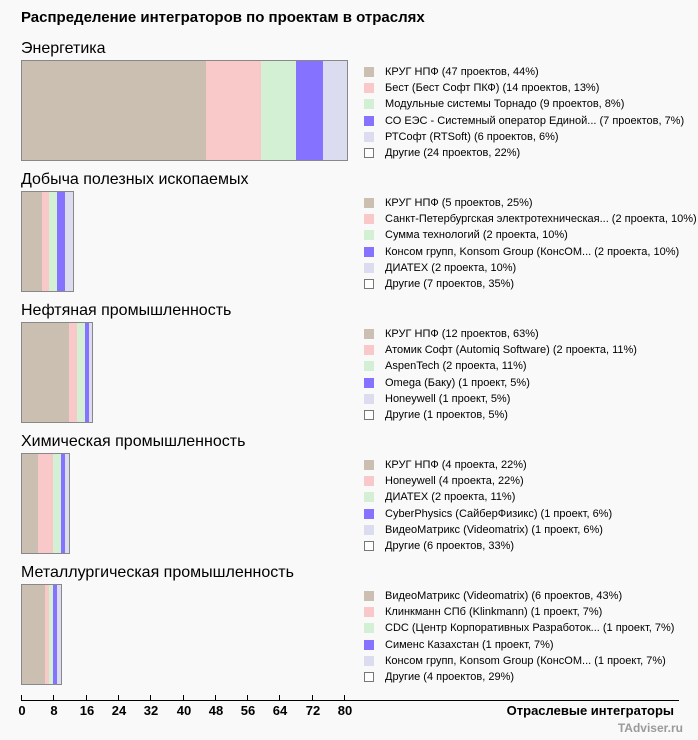  What do you see at coordinates (345, 710) in the screenshot?
I see `x-tick-label: 80` at bounding box center [345, 710].